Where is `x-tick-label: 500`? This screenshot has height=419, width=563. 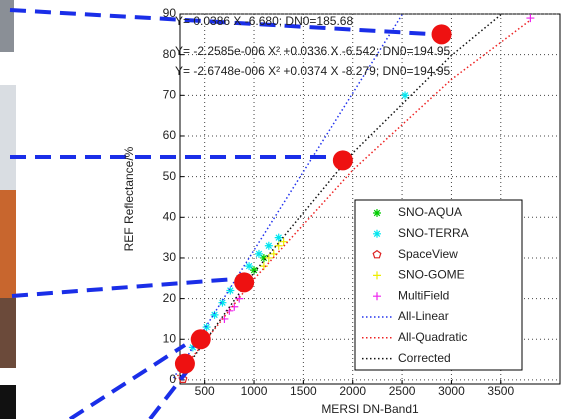
x-tick-label: 500 is located at coordinates (205, 391).